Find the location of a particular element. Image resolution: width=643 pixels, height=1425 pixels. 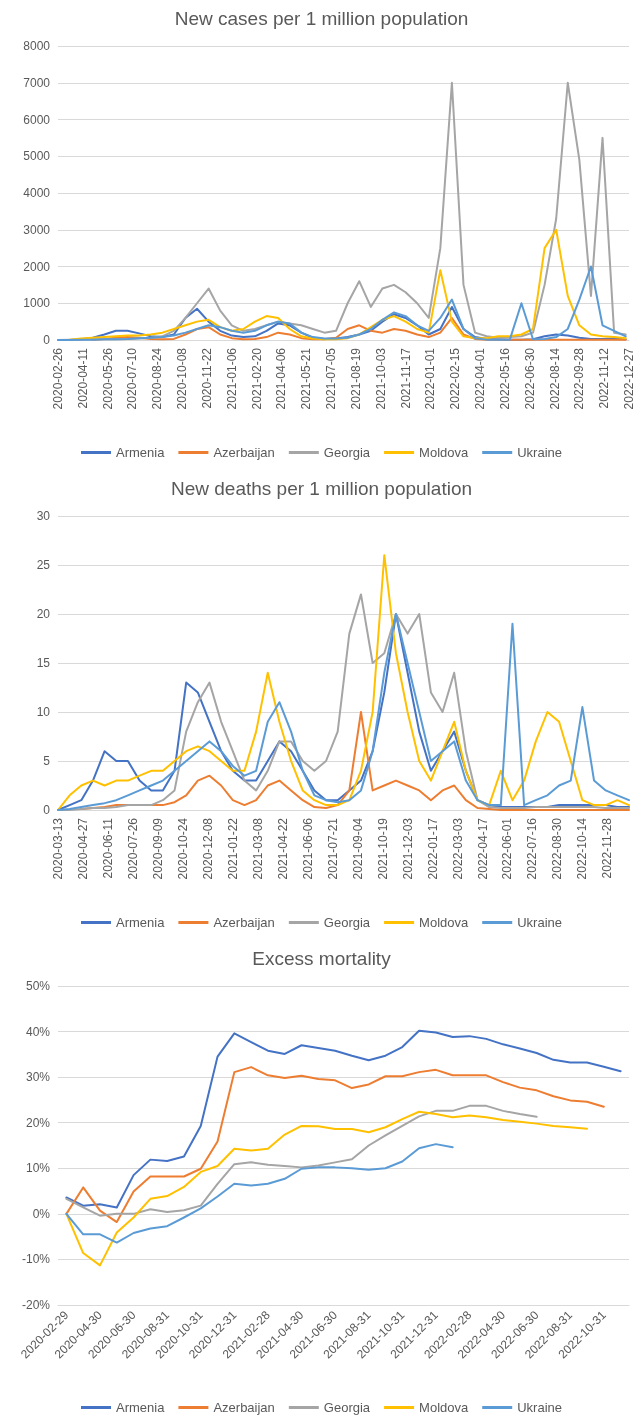

x-tick-label: 2020-03-13 is located at coordinates (58, 848).